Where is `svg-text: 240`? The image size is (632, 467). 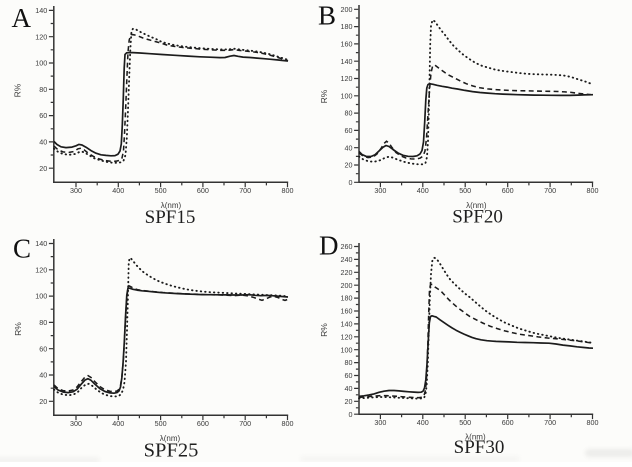 svg-text: 240 is located at coordinates (347, 259).